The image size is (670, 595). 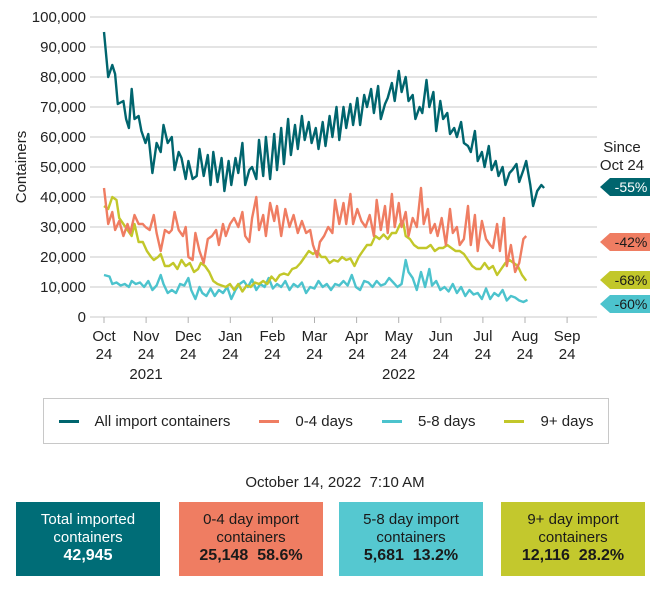 I want to click on change-tag-label: -68%, so click(x=631, y=280).